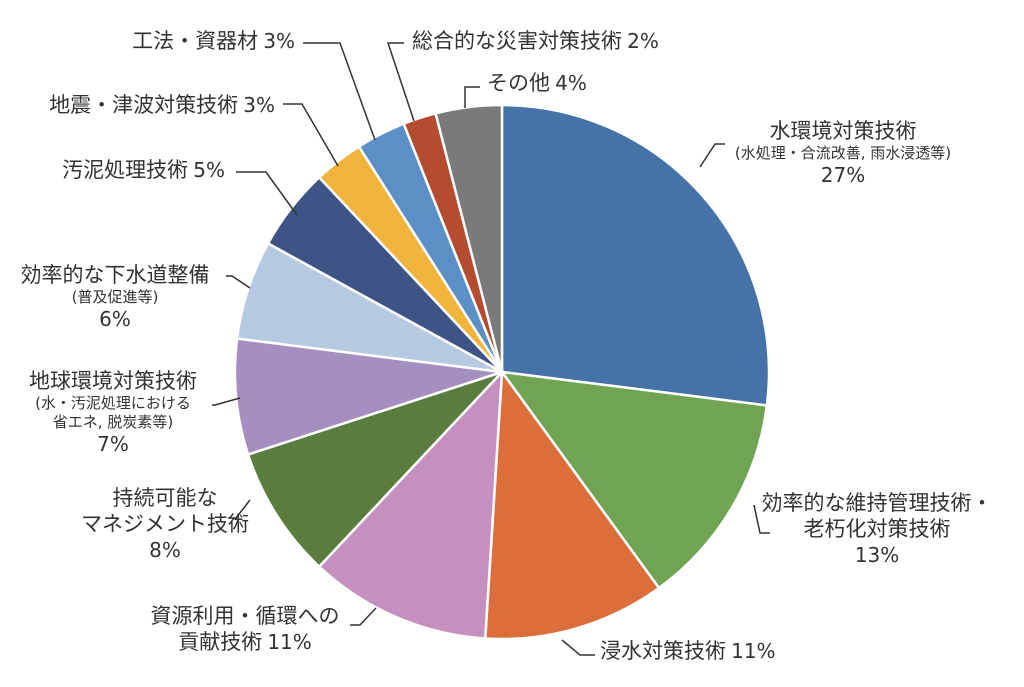 The image size is (1024, 687). What do you see at coordinates (518, 83) in the screenshot?
I see `label-other-name: その他` at bounding box center [518, 83].